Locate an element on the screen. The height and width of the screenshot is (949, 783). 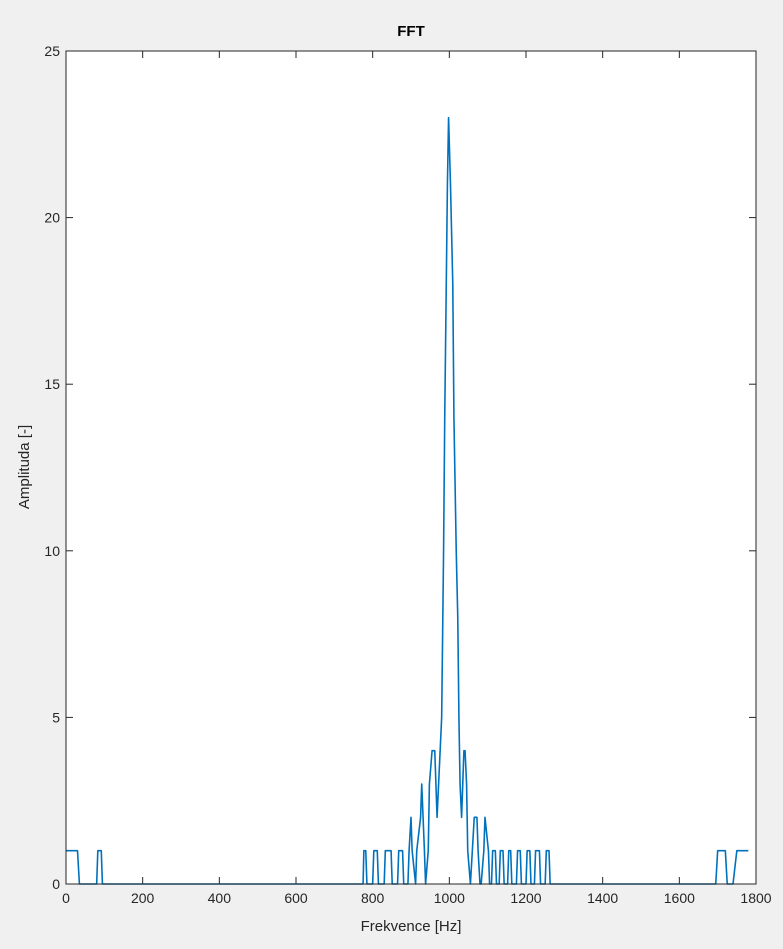
y-tick-label: 10 is located at coordinates (52, 551).